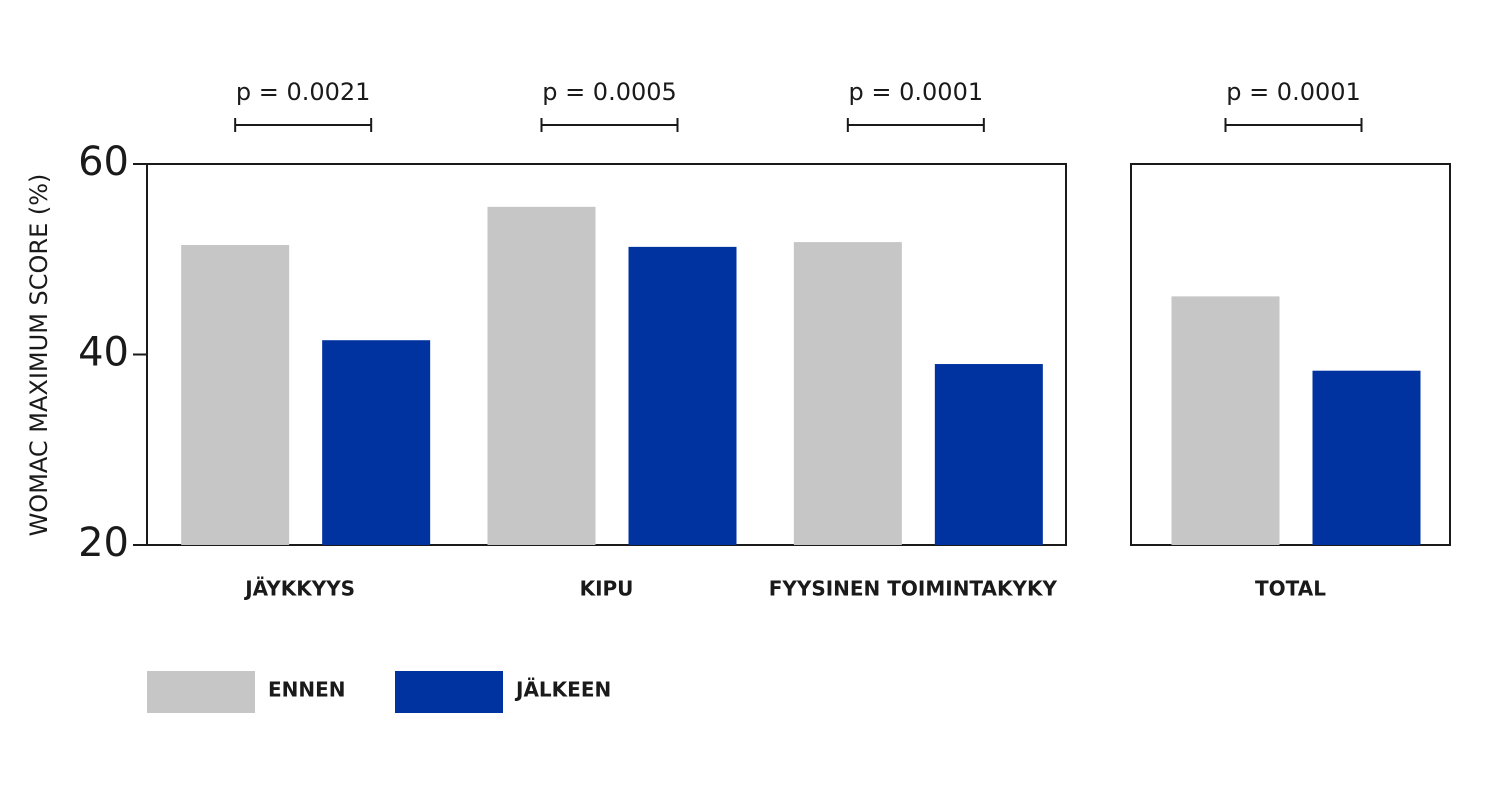 The height and width of the screenshot is (800, 1500). I want to click on x-tick-label: TOTAL, so click(1290, 589).